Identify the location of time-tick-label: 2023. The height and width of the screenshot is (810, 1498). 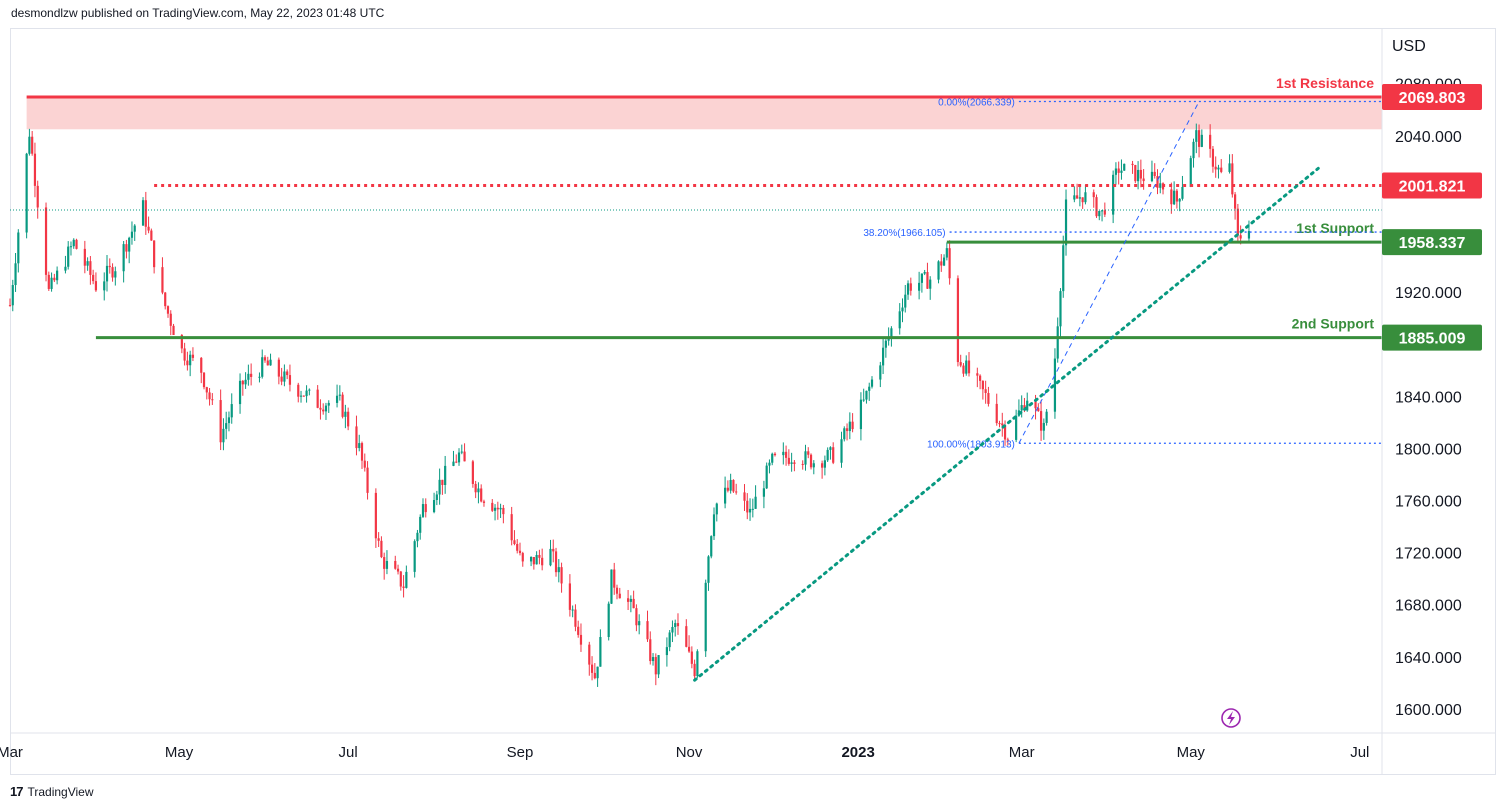
(857, 752).